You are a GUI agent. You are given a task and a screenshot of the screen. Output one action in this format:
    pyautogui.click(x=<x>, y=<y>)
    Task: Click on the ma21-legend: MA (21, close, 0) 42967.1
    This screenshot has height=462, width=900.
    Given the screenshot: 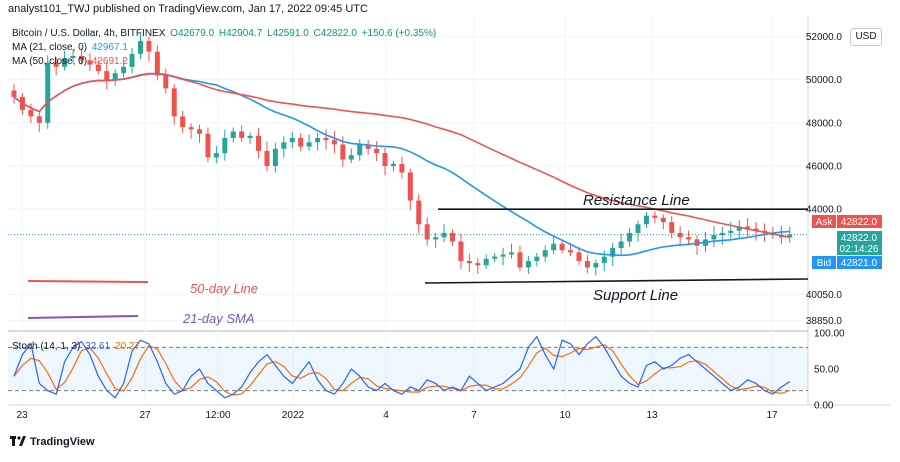 What is the action you would take?
    pyautogui.click(x=71, y=47)
    